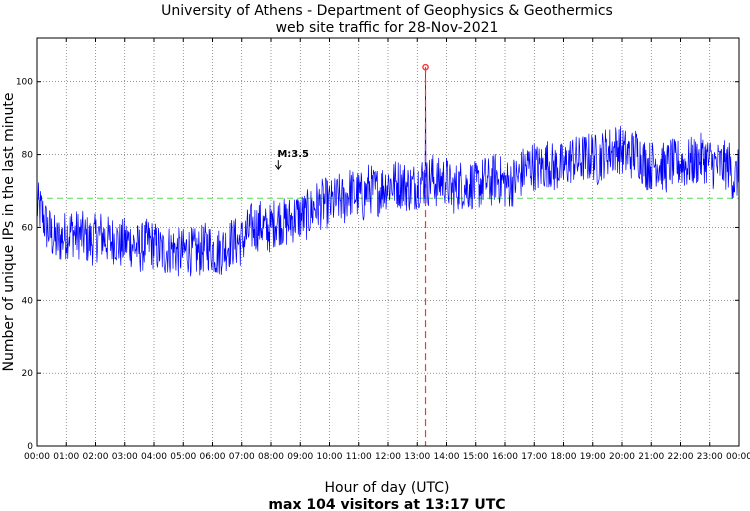 The image size is (750, 511). What do you see at coordinates (66, 457) in the screenshot?
I see `x-tick-label: 01:00` at bounding box center [66, 457].